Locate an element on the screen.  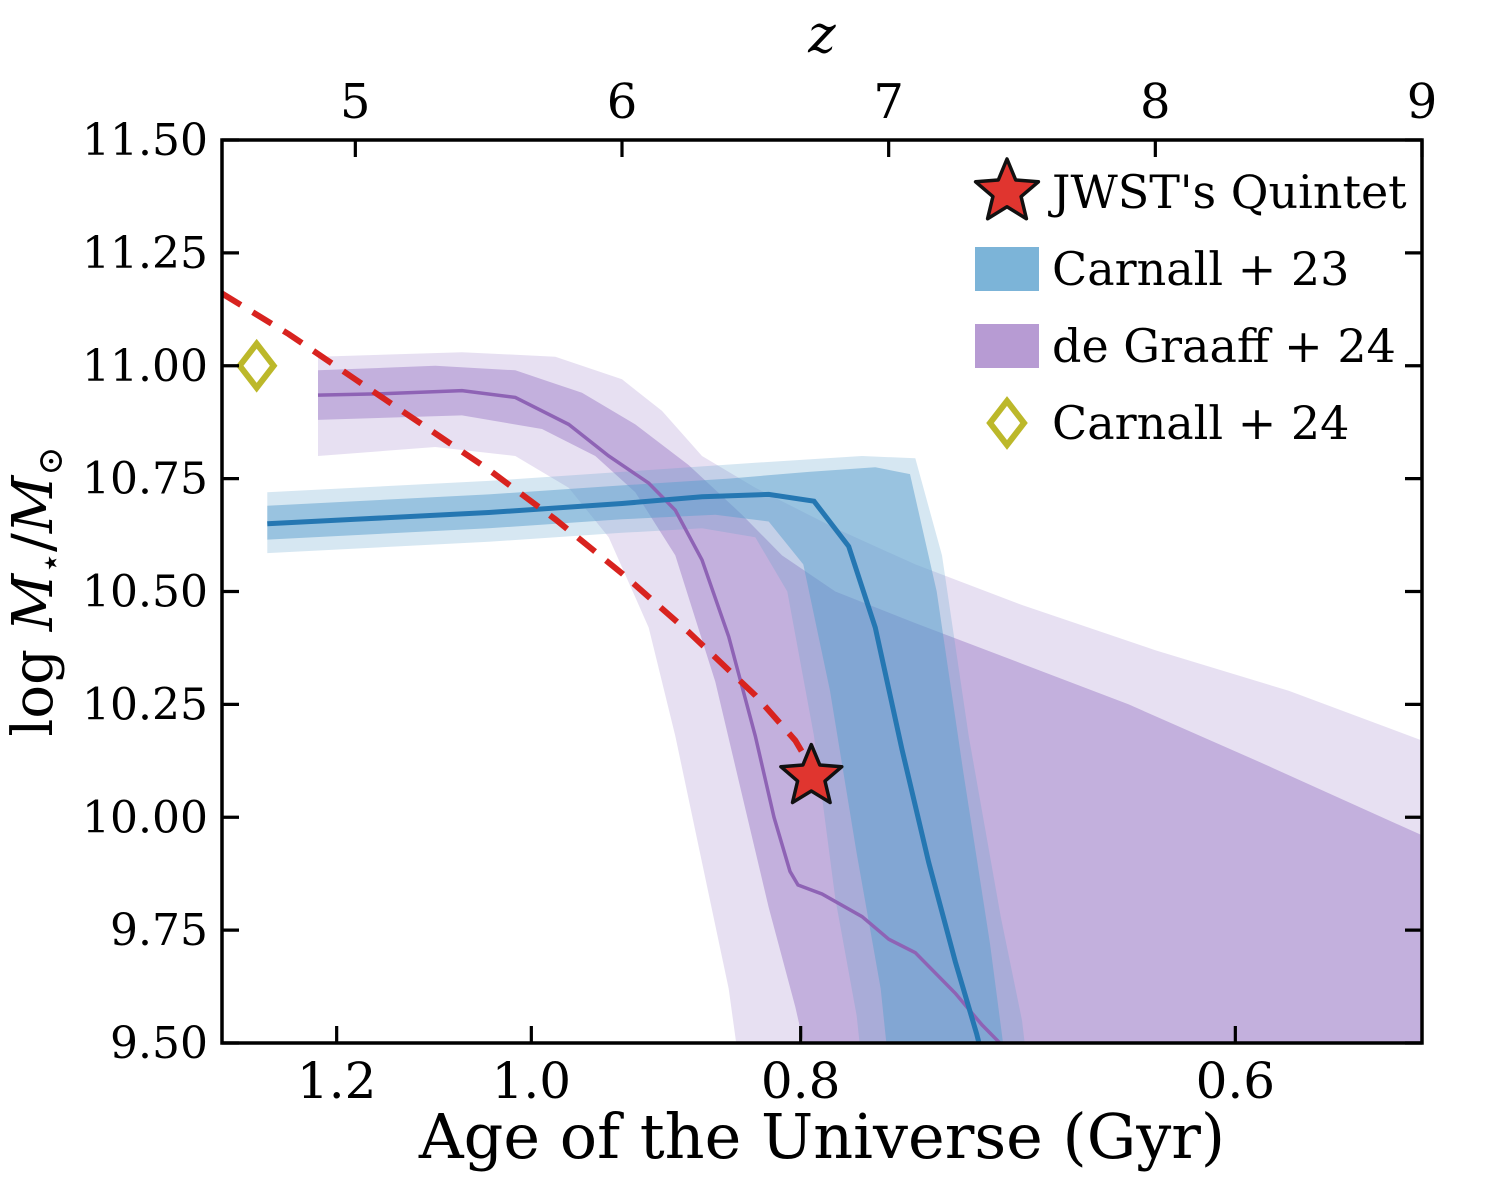
x-tick-label: 0.6 is located at coordinates (1236, 1081).